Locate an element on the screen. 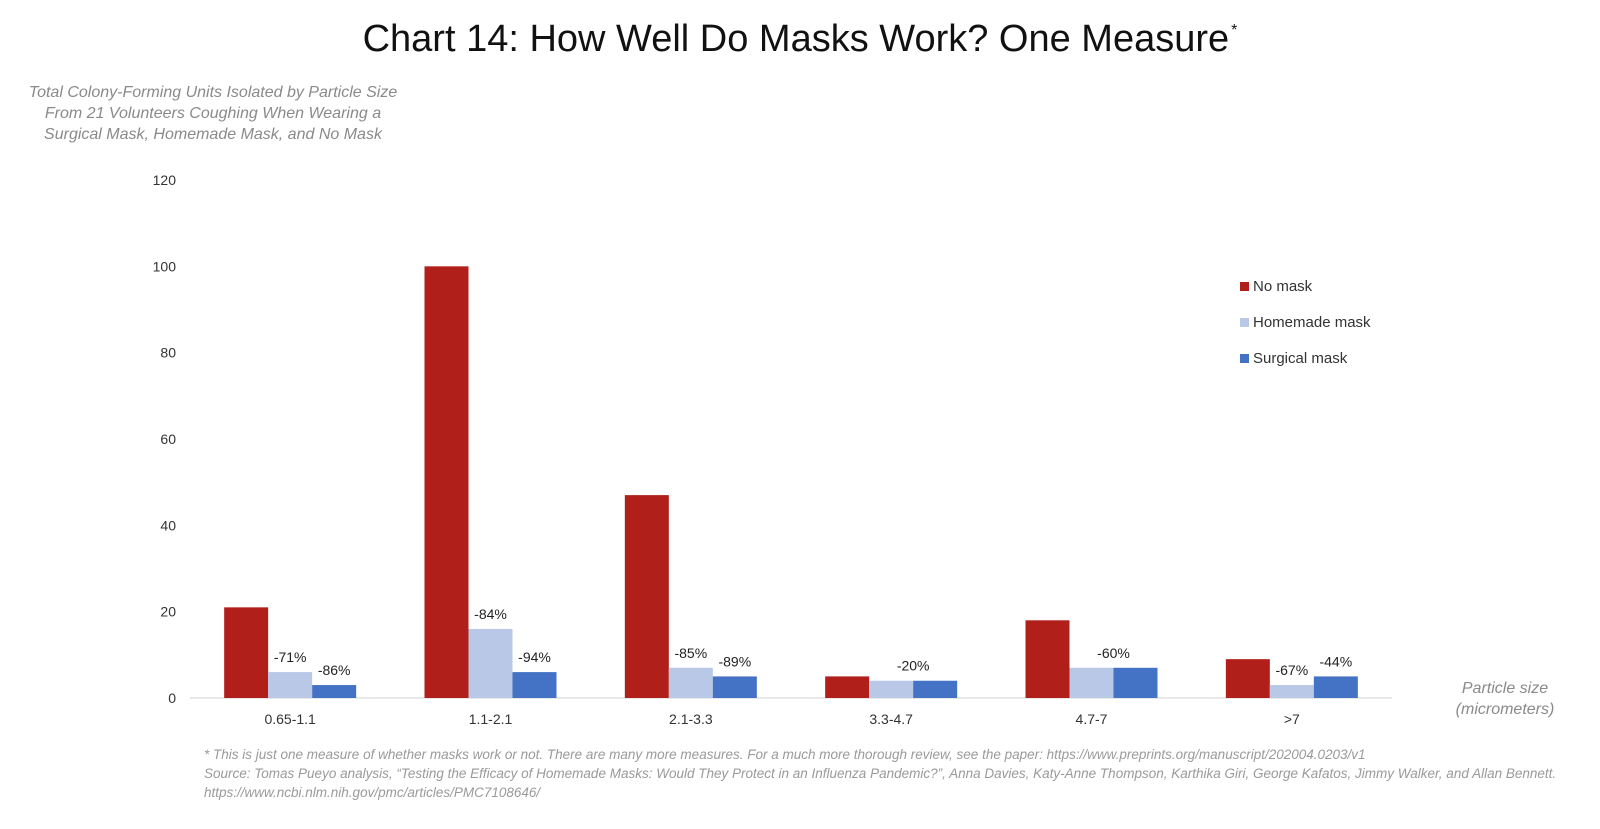  x-tick-label: 1.1-2.1 is located at coordinates (491, 719).